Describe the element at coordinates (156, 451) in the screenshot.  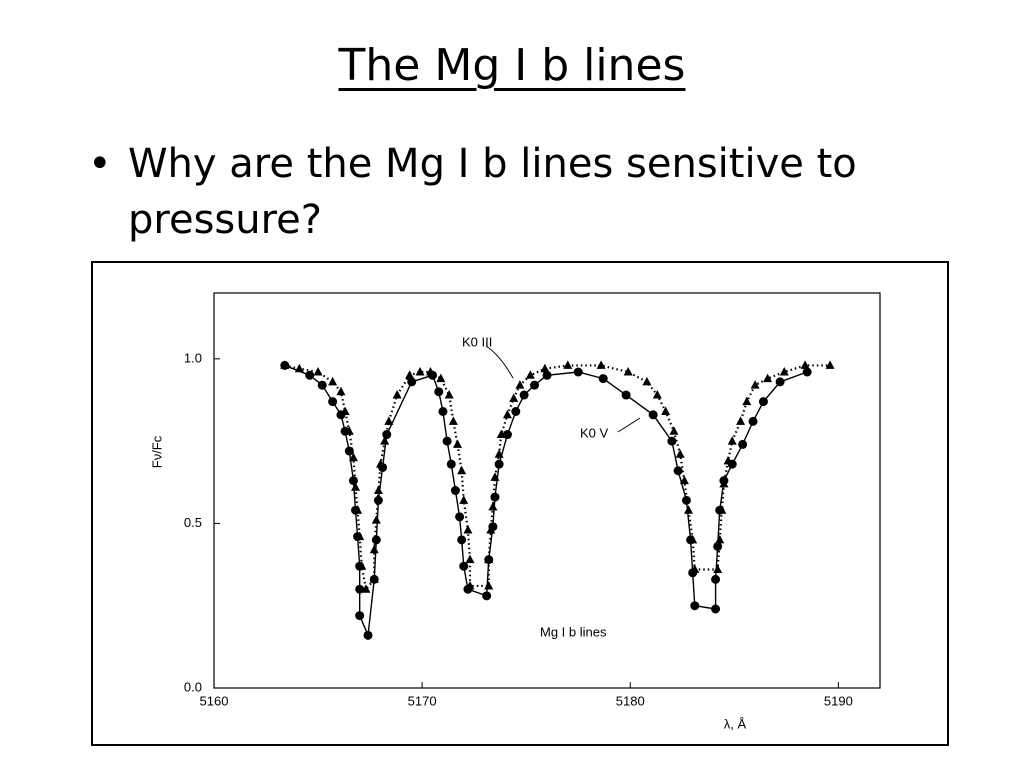
I see `y-axis-label: Fν/Fc` at that location.